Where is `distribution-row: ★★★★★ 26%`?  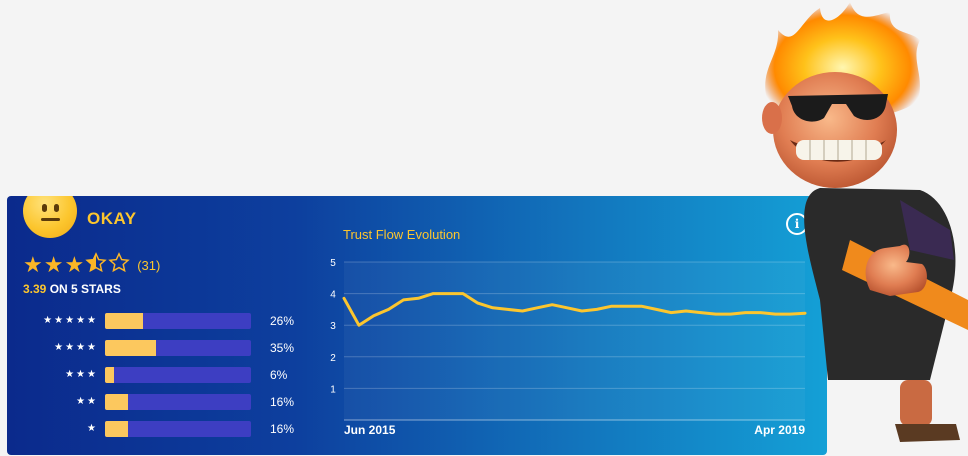
distribution-row: ★★★★★ 26% is located at coordinates (163, 326).